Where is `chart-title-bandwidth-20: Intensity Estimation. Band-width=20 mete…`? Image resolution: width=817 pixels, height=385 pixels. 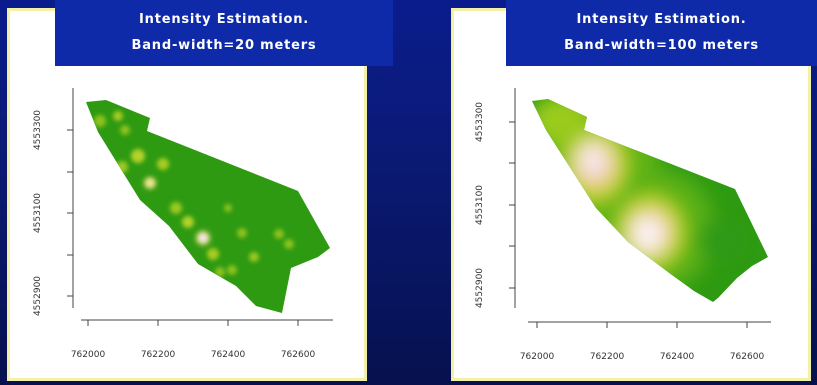 chart-title-bandwidth-20: Intensity Estimation. Band-width=20 mete… is located at coordinates (224, 33).